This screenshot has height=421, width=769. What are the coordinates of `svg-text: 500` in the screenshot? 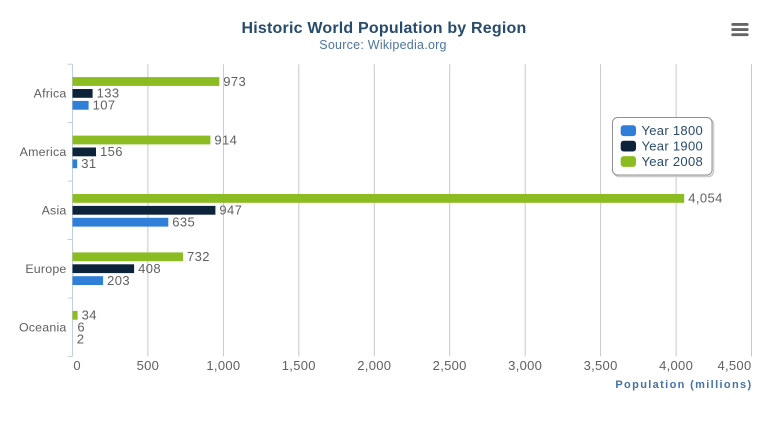 It's located at (148, 365).